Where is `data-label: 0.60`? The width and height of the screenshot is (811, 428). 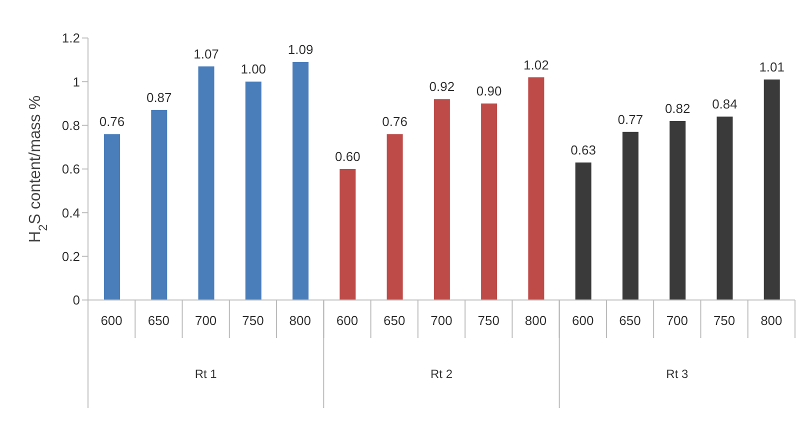 data-label: 0.60 is located at coordinates (347, 156).